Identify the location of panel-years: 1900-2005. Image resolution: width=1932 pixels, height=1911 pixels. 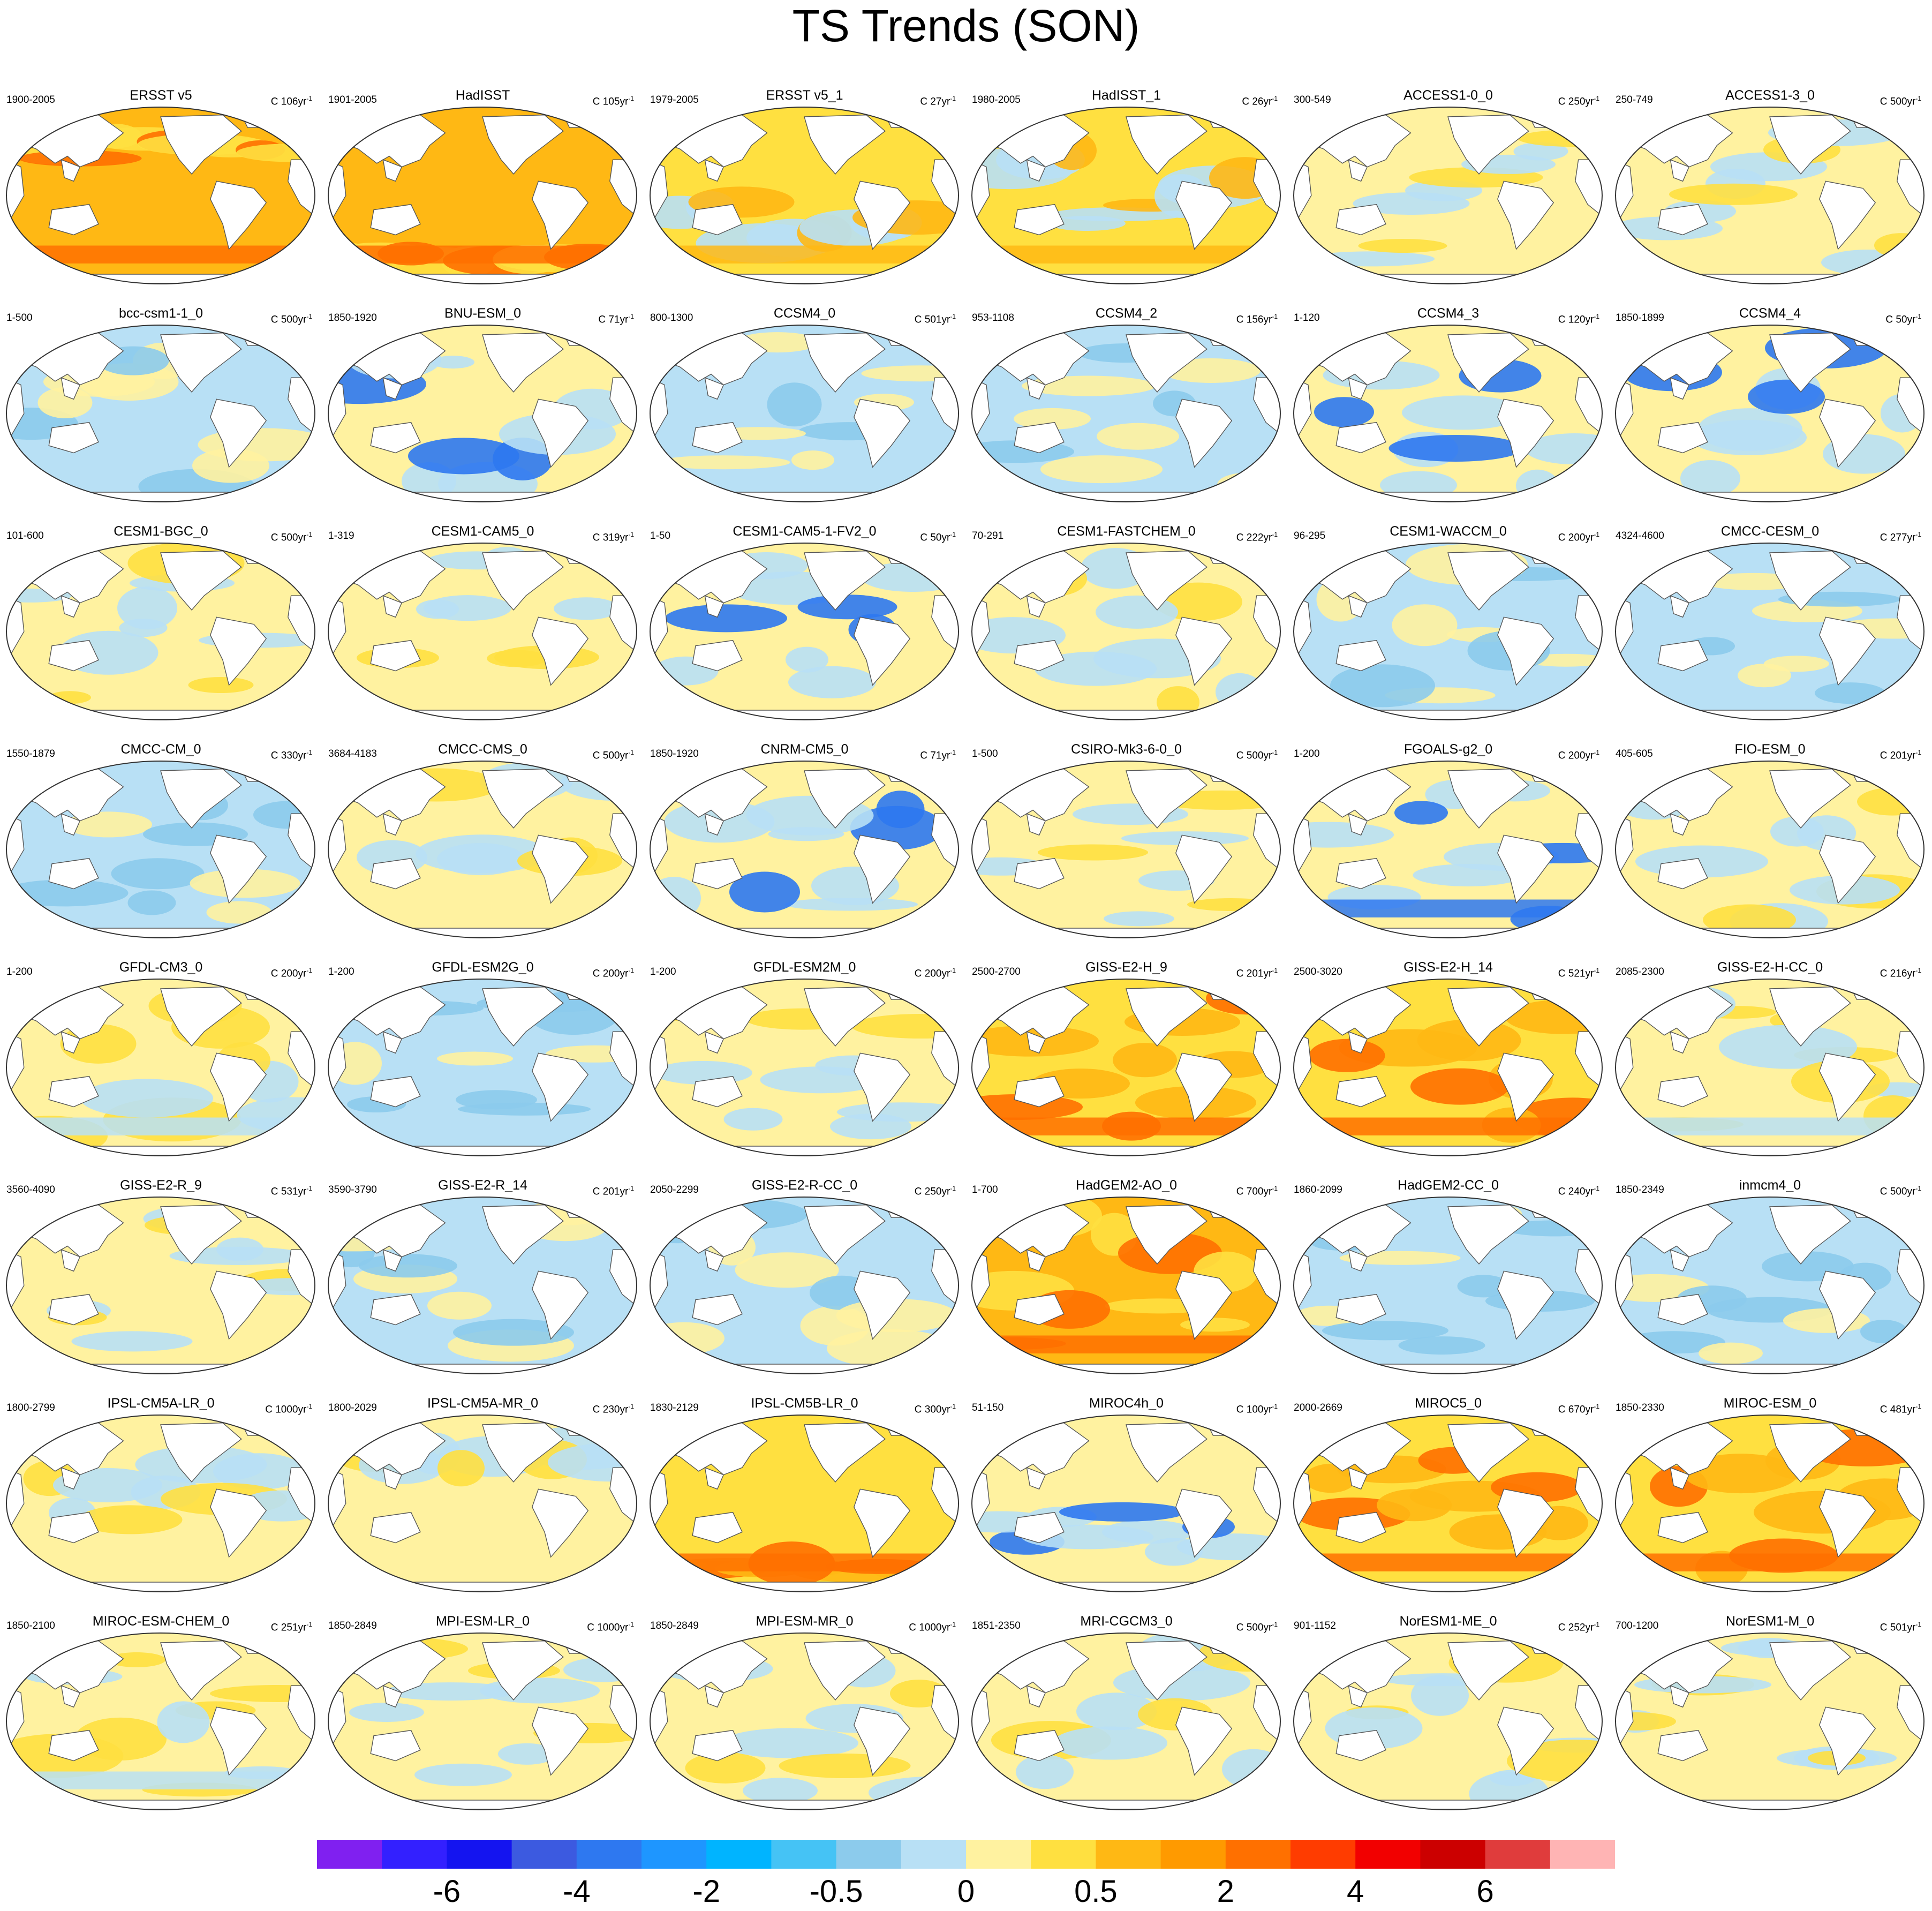
(30, 100).